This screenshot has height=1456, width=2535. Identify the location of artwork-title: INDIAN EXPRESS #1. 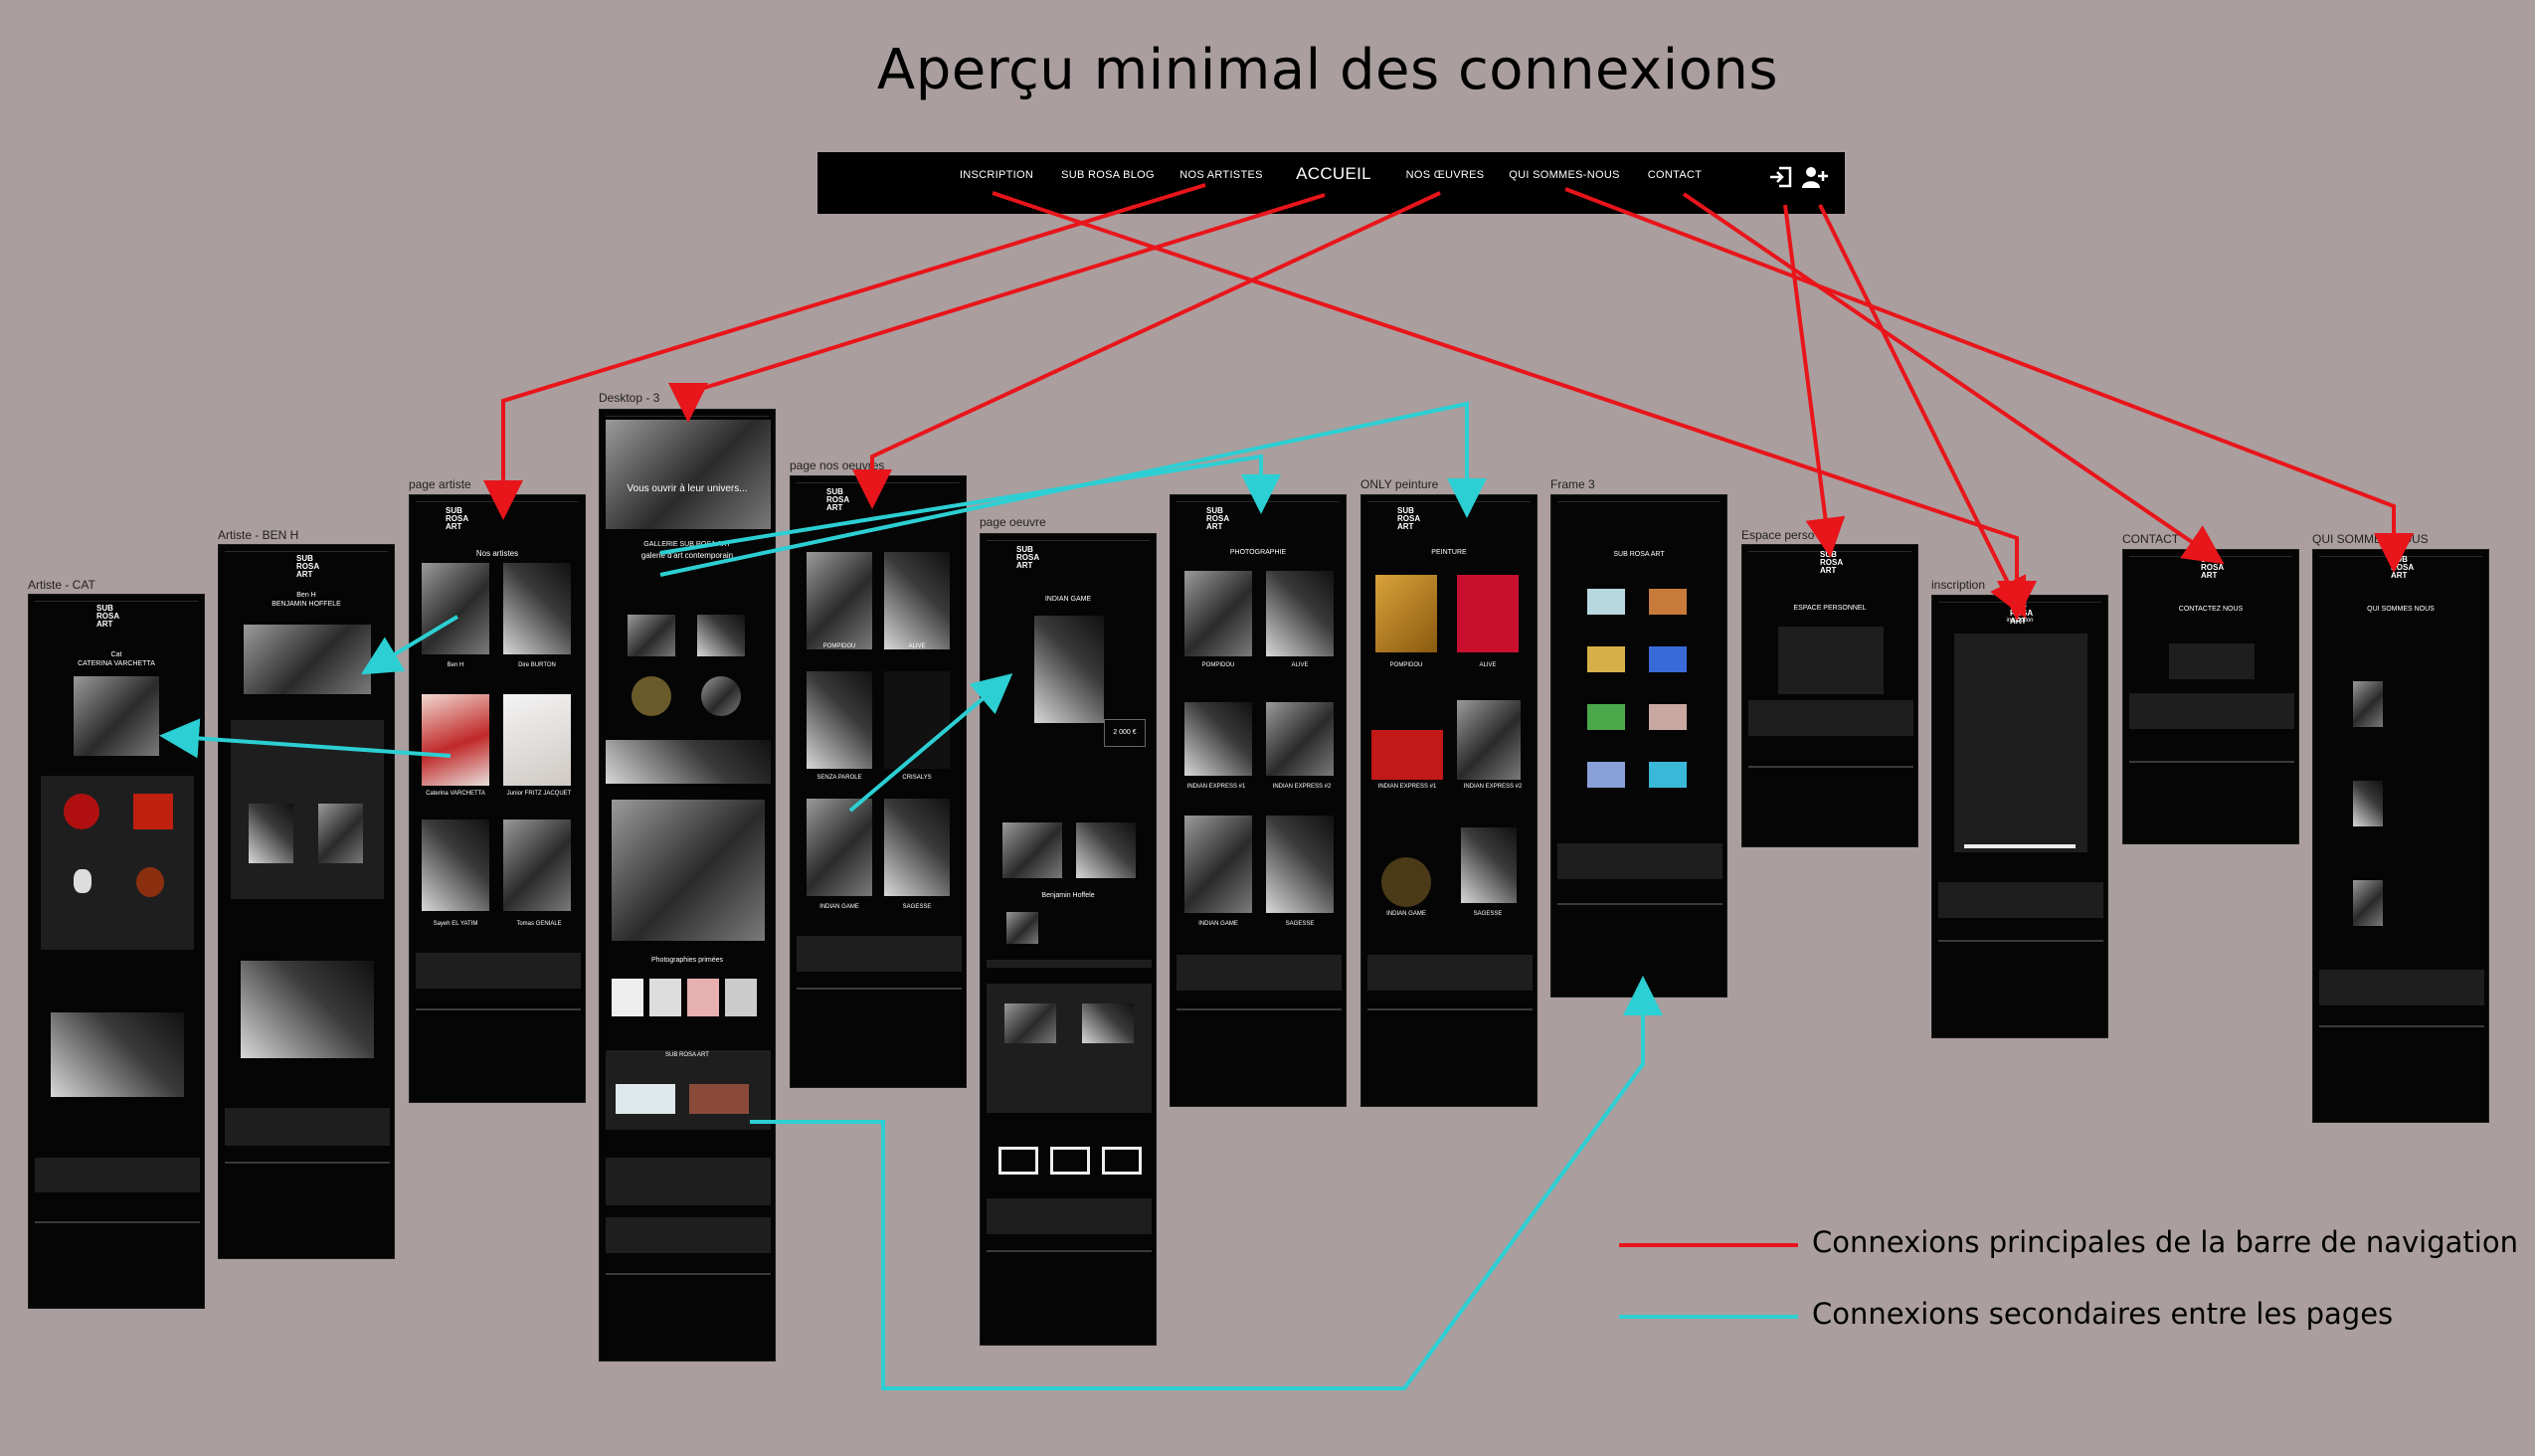
(1407, 787).